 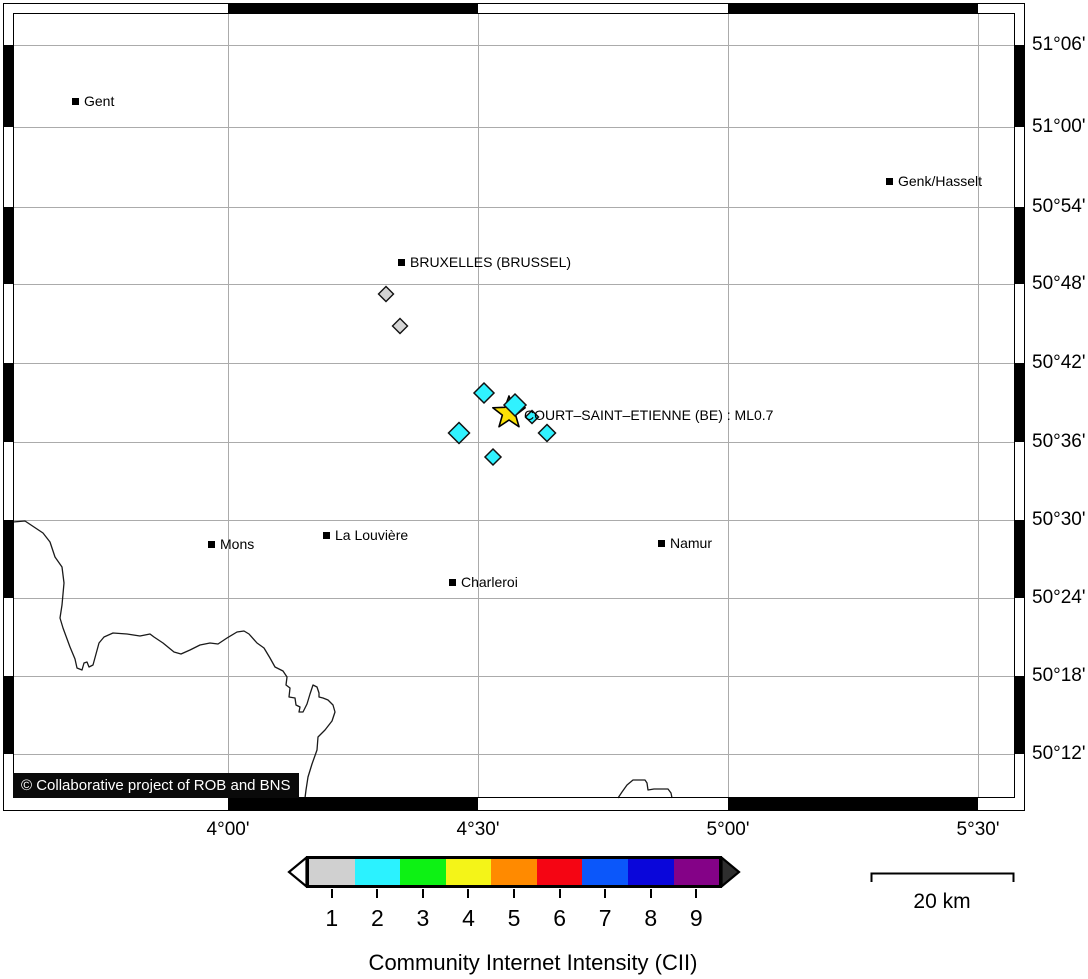 I want to click on lat-label: 50°42', so click(x=1059, y=362).